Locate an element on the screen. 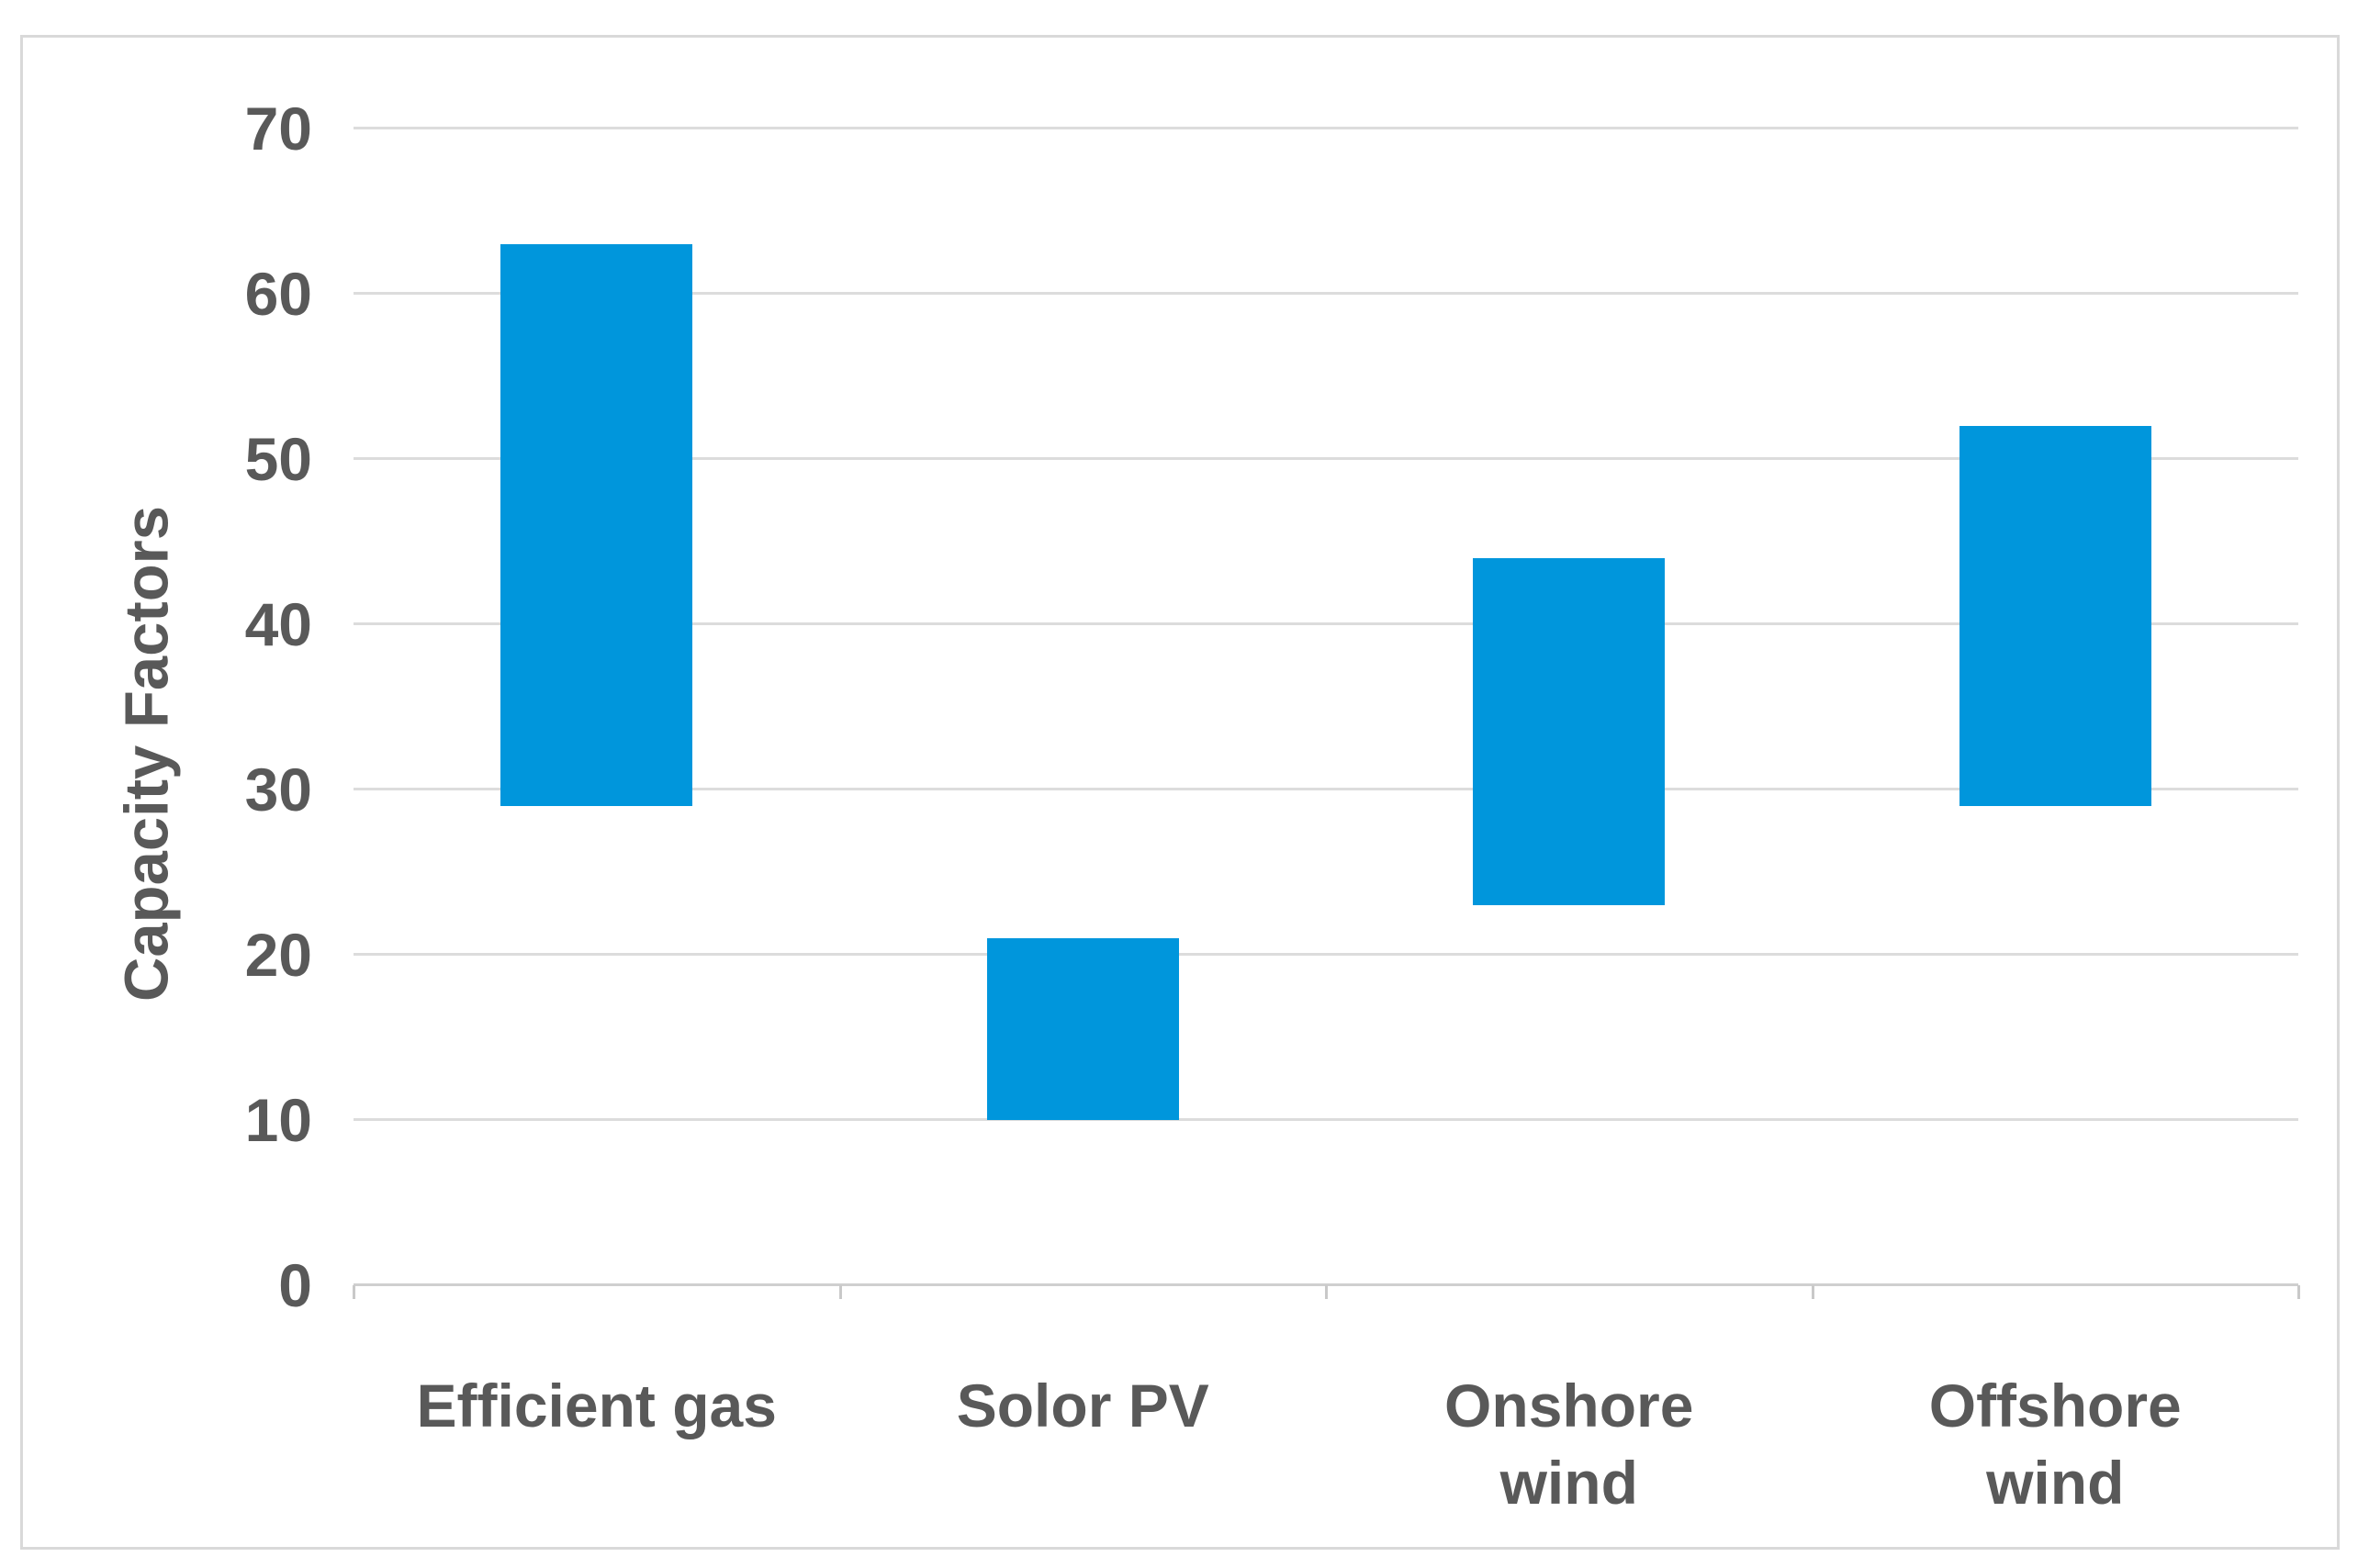 The width and height of the screenshot is (2358, 1568). x-label-2: Solor PV is located at coordinates (1082, 1405).